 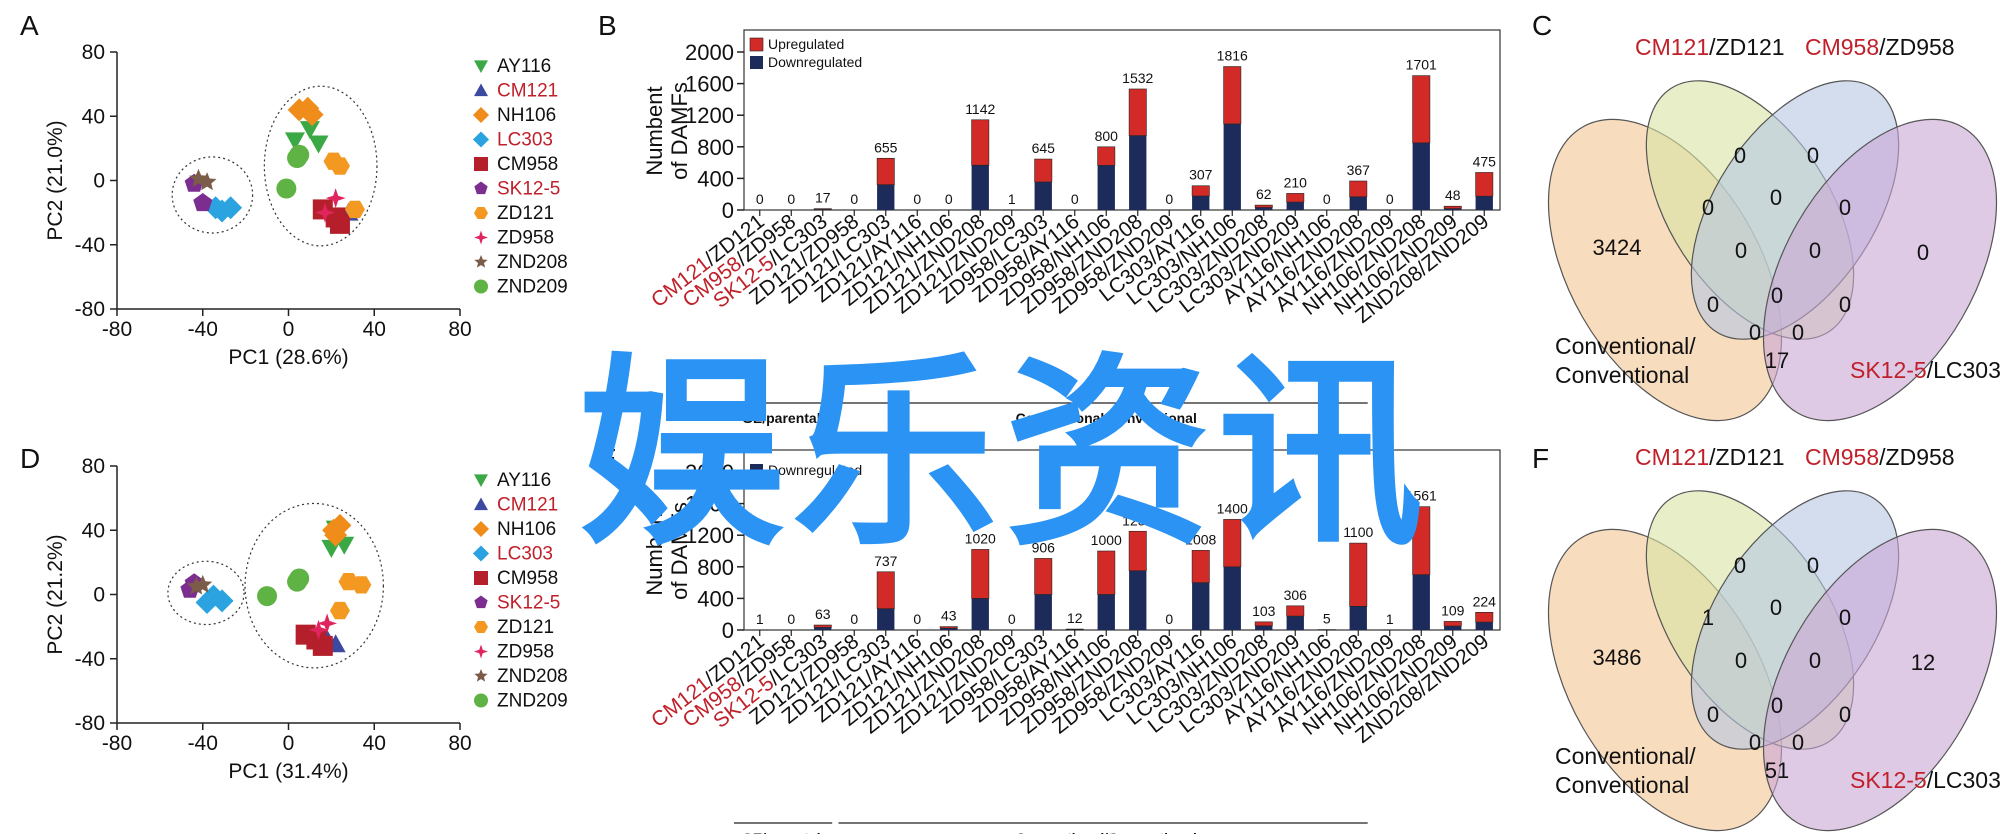 What do you see at coordinates (481, 553) in the screenshot?
I see `legend-marker-LC303` at bounding box center [481, 553].